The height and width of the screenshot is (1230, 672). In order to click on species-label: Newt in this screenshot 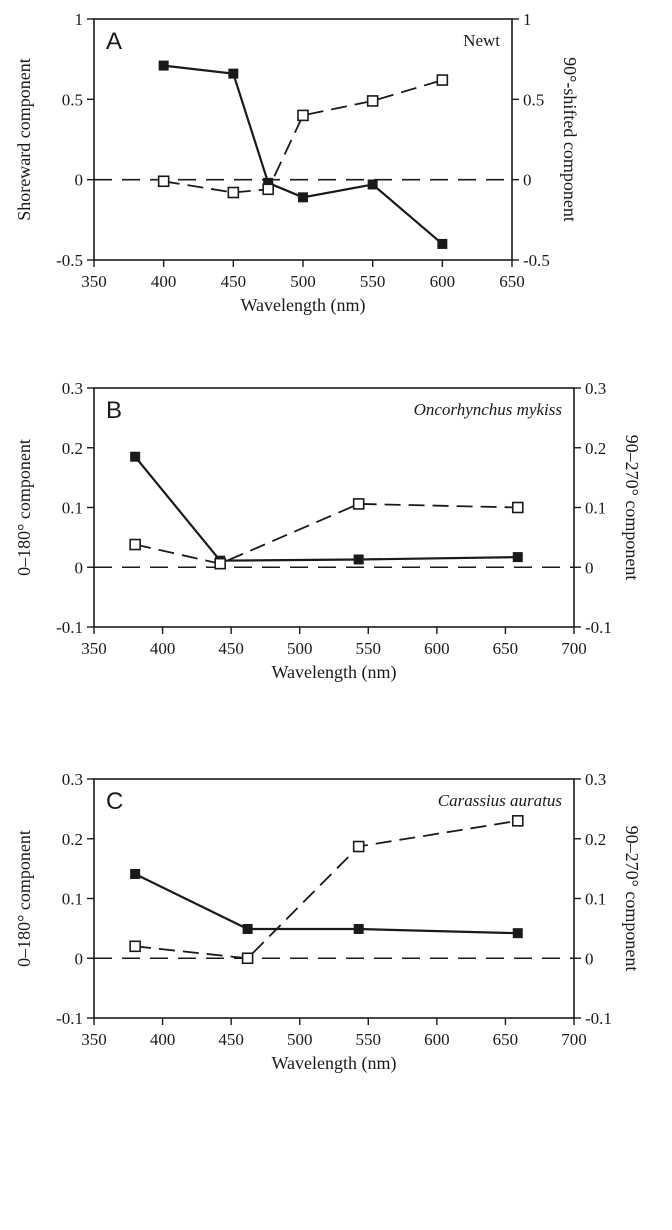, I will do `click(481, 40)`.